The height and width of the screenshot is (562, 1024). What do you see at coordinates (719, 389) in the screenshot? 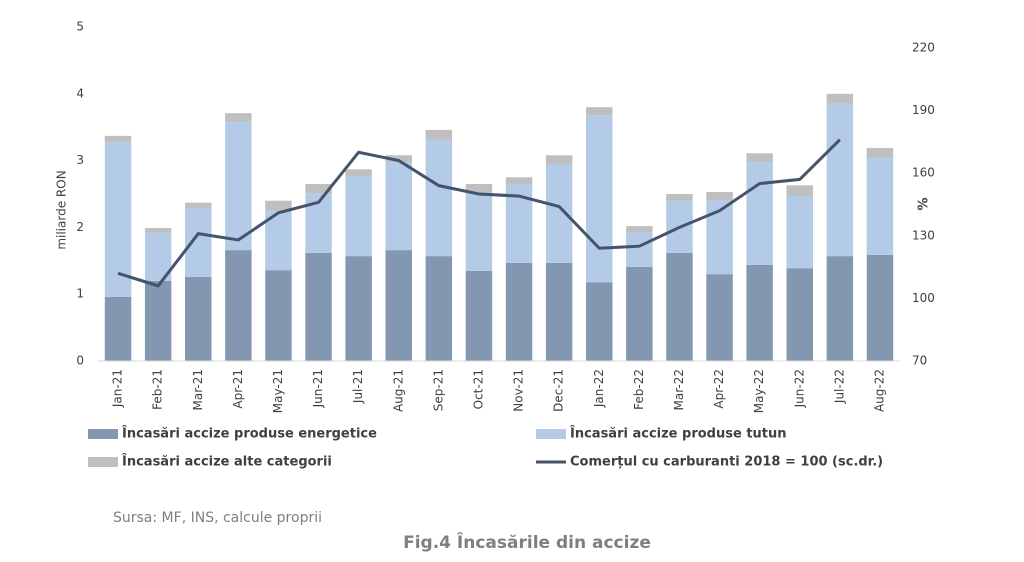
I see `x-tick-label: Apr-22` at bounding box center [719, 389].